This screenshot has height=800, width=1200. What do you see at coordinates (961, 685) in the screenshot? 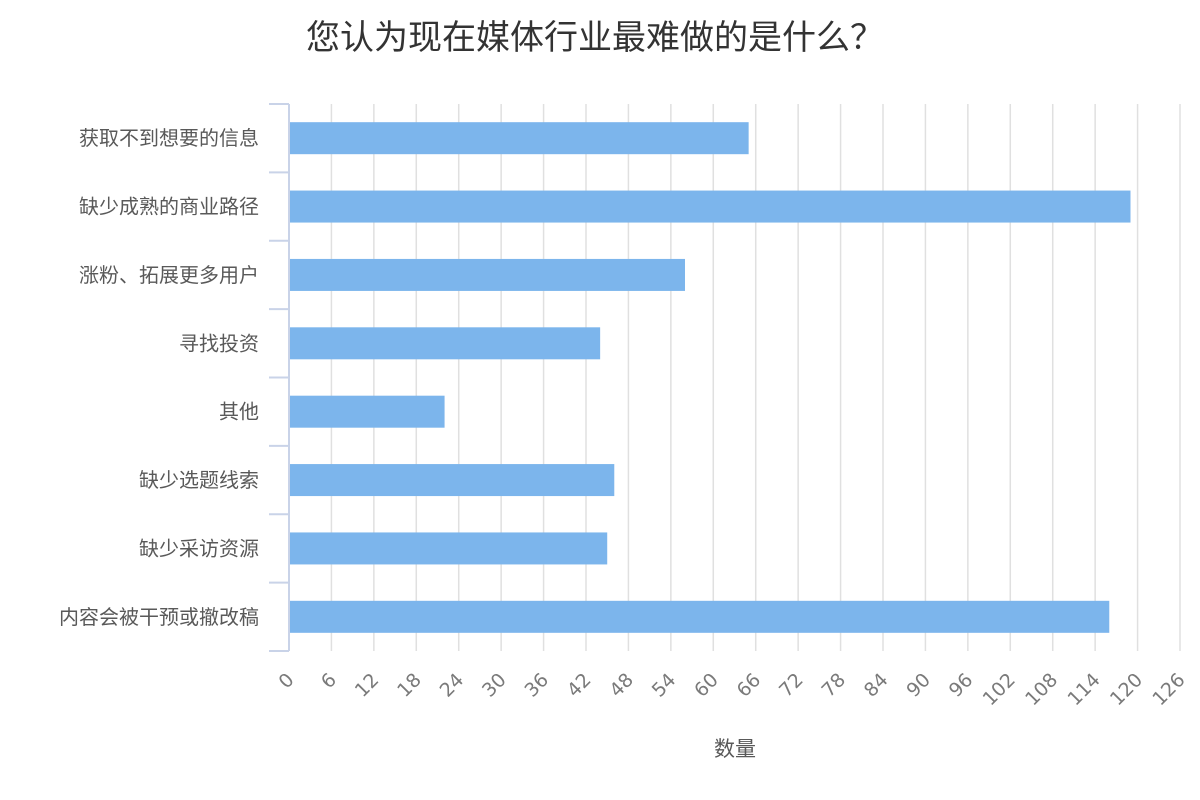
I see `x-tick-label: 96` at bounding box center [961, 685].